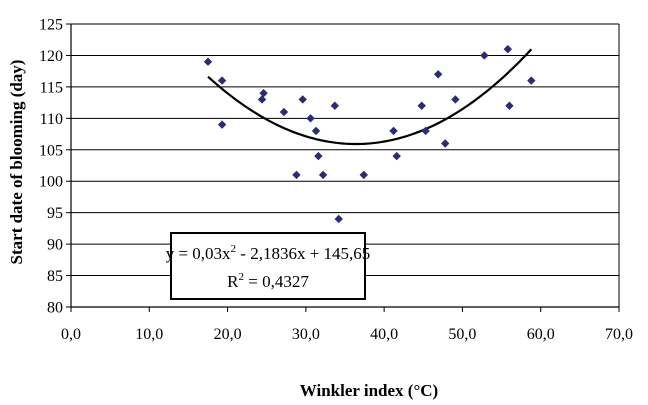  What do you see at coordinates (149, 334) in the screenshot?
I see `x-tick-label: 10,0` at bounding box center [149, 334].